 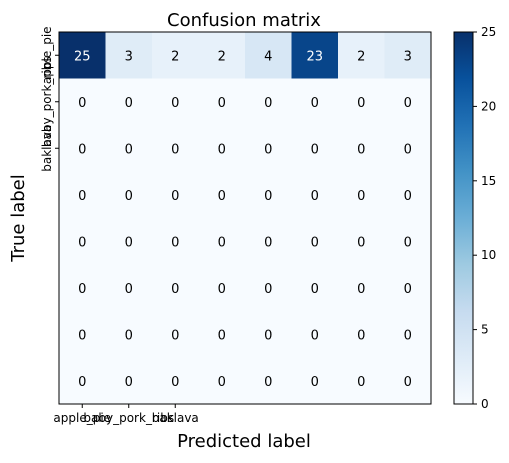 What do you see at coordinates (488, 181) in the screenshot?
I see `colorbar-tick-label: 15` at bounding box center [488, 181].